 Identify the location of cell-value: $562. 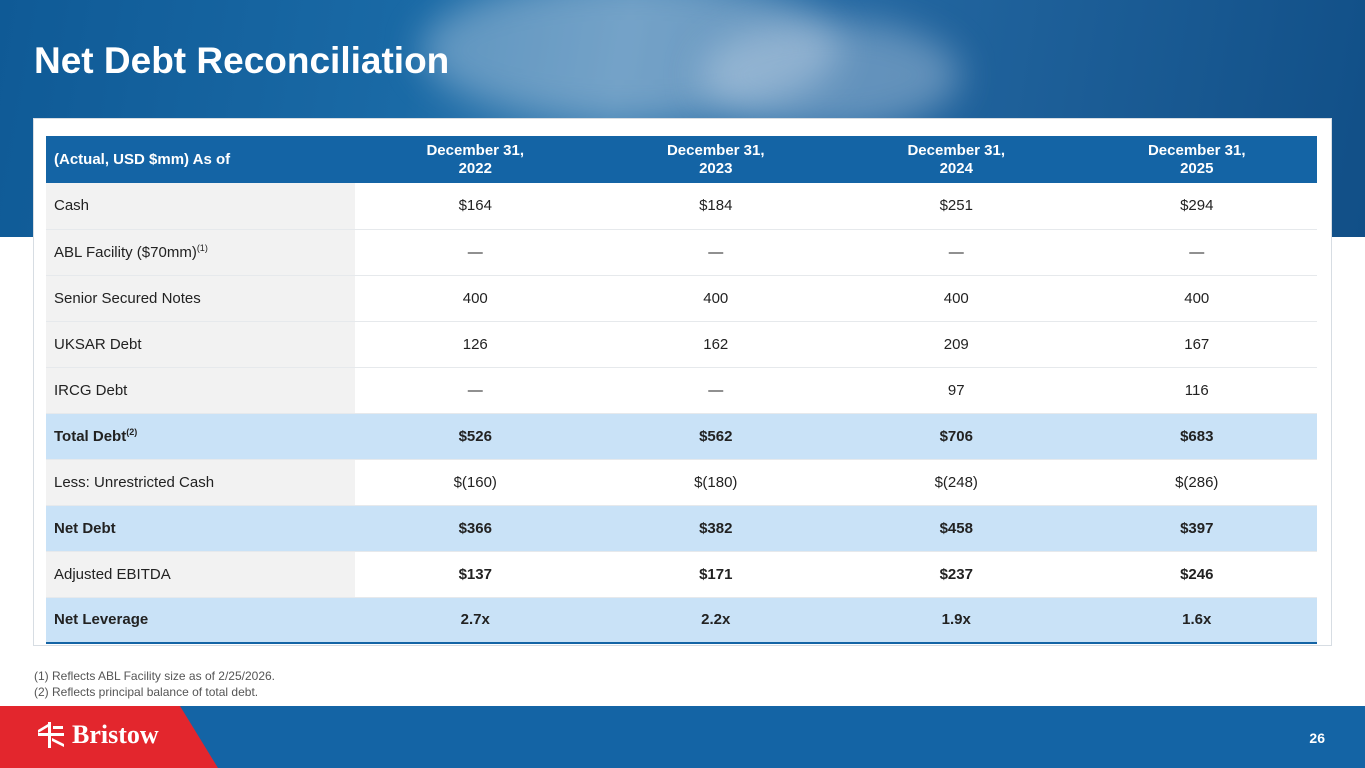
(715, 436).